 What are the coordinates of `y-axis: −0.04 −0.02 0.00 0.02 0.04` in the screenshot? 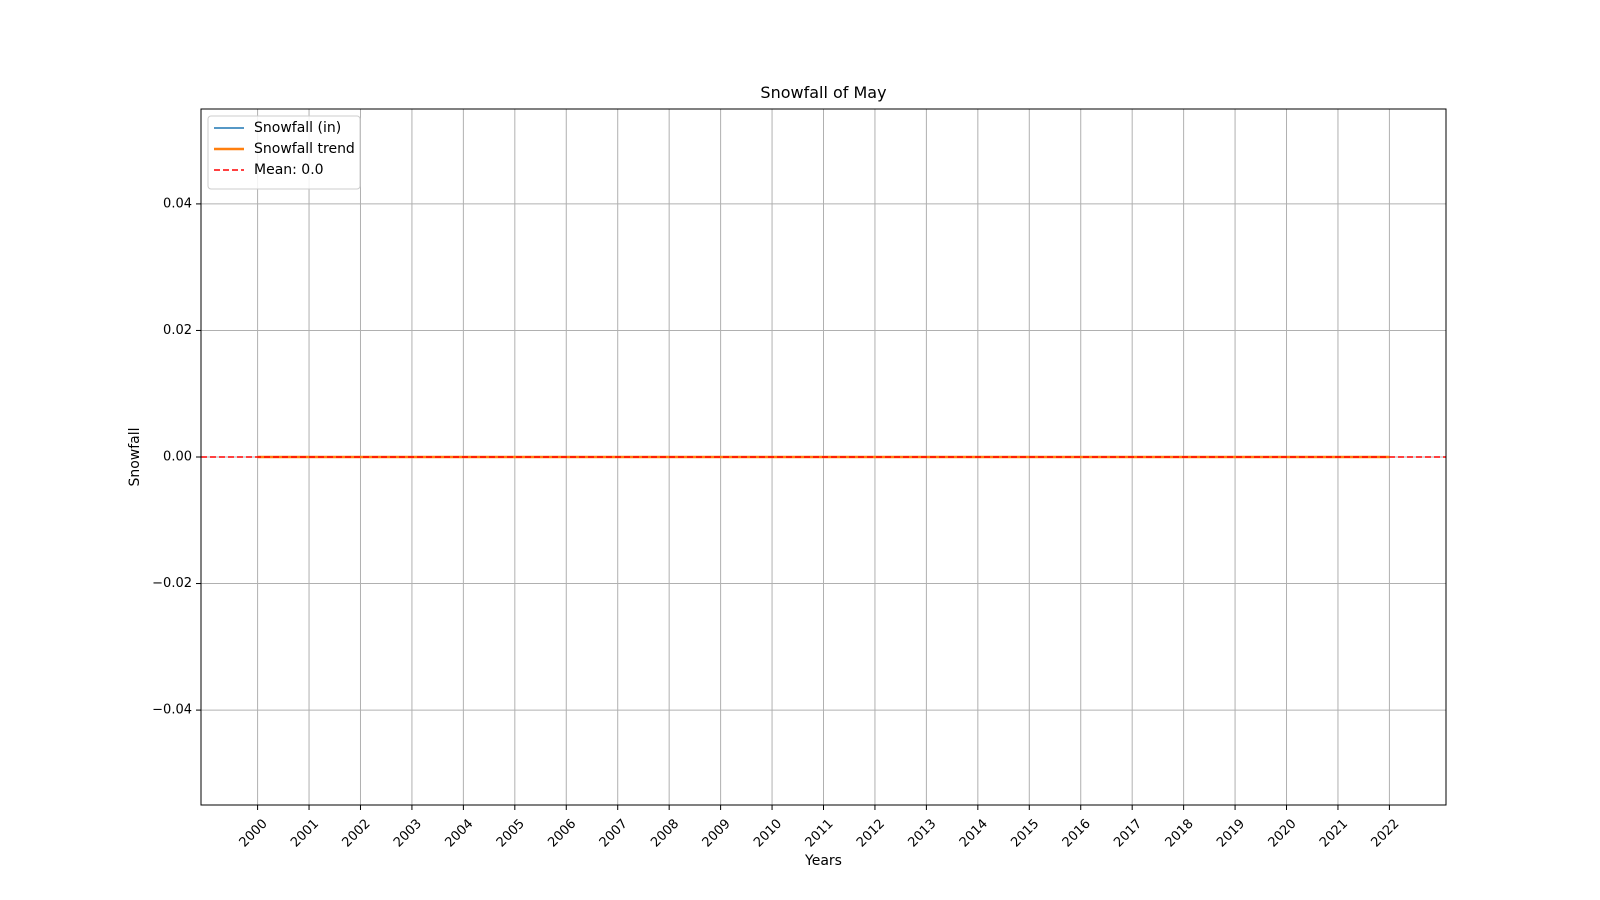 It's located at (176, 457).